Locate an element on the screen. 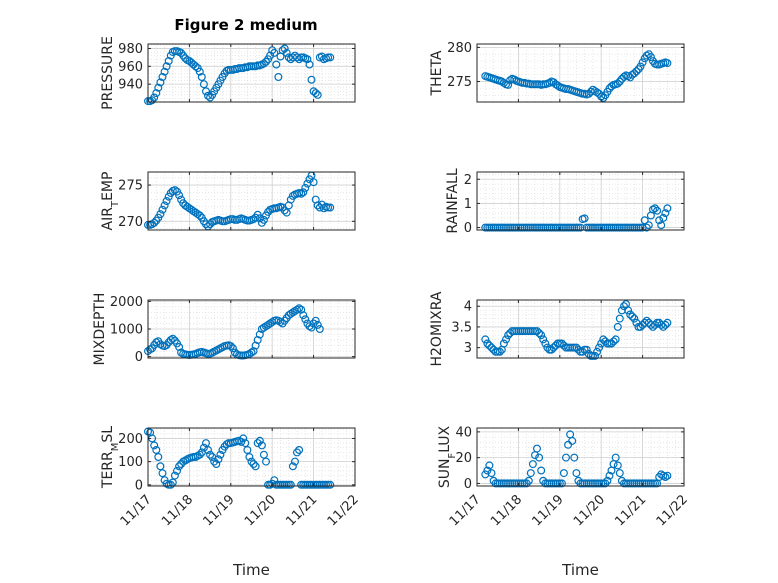  plot-area is located at coordinates (580, 201).